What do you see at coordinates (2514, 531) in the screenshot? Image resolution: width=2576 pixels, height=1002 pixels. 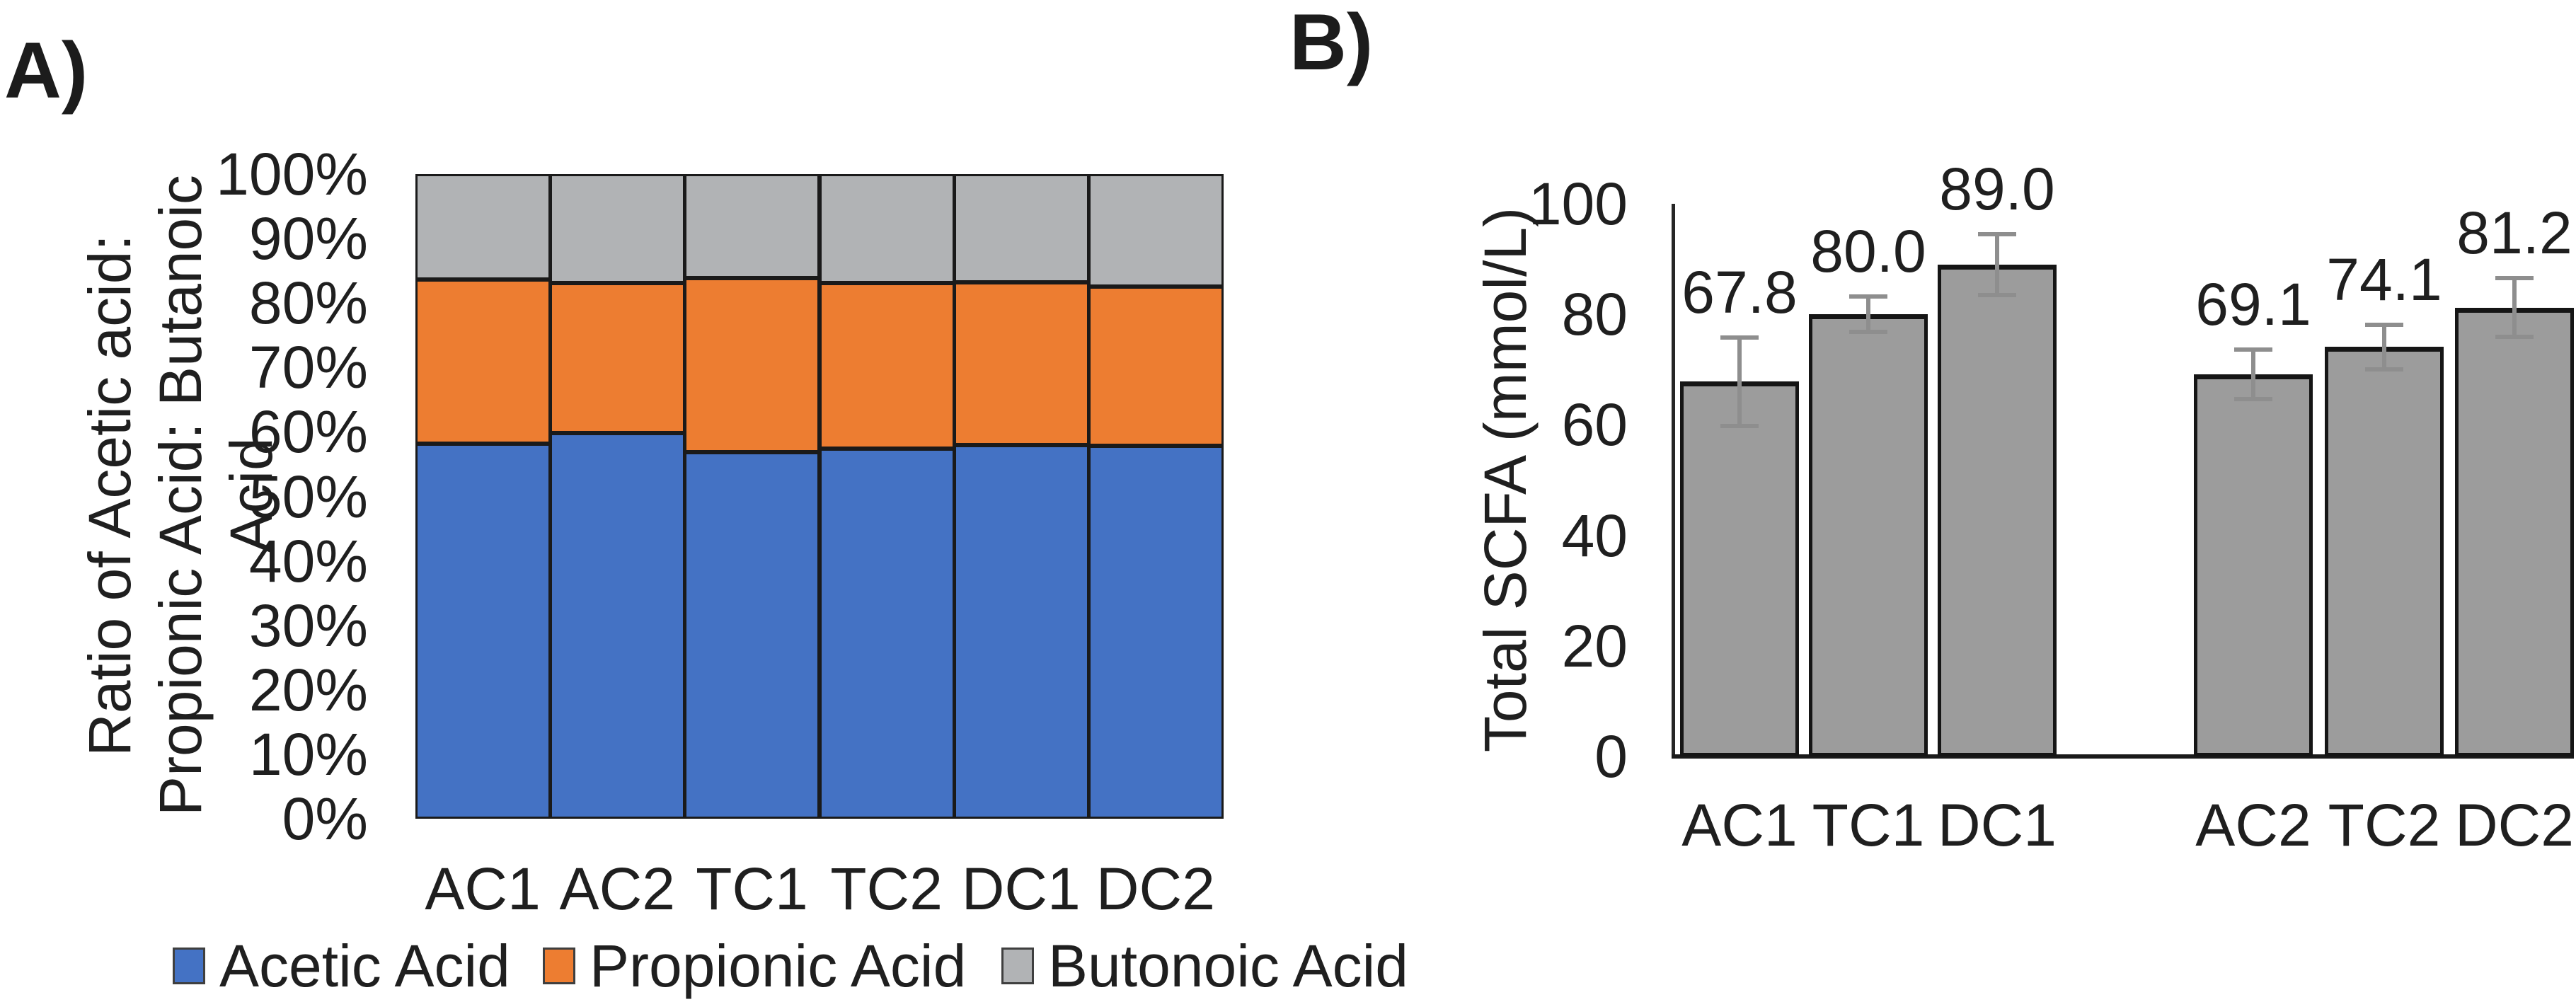 I see `bar-dc2` at bounding box center [2514, 531].